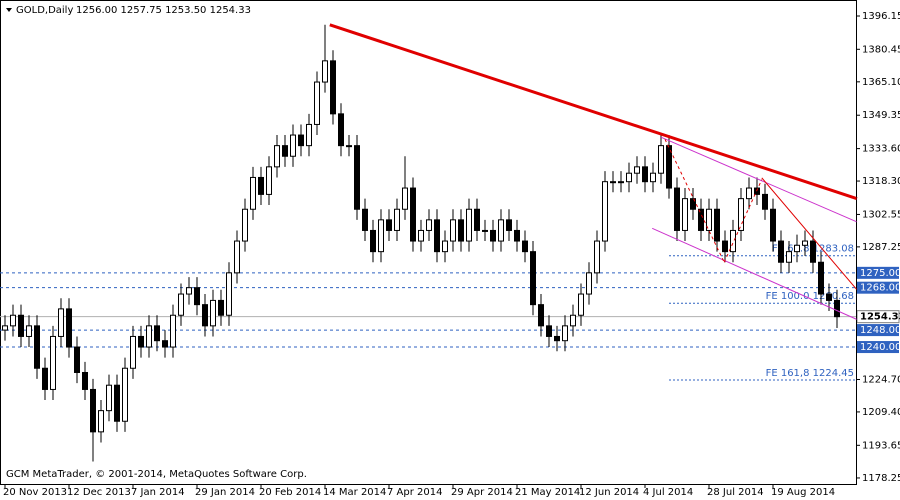  What do you see at coordinates (414, 492) in the screenshot?
I see `x-tick-label: 7 Apr 2014` at bounding box center [414, 492].